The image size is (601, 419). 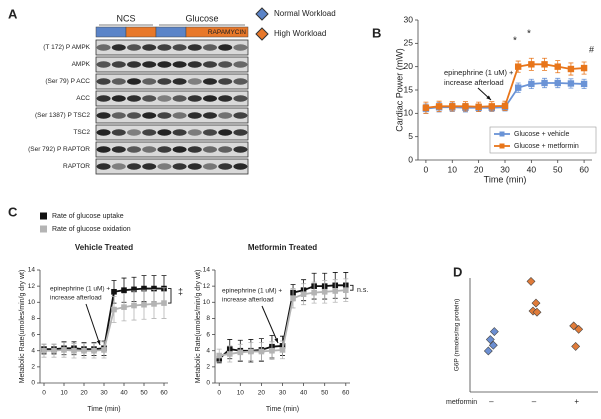 I want to click on annotation: #, so click(x=591, y=49).